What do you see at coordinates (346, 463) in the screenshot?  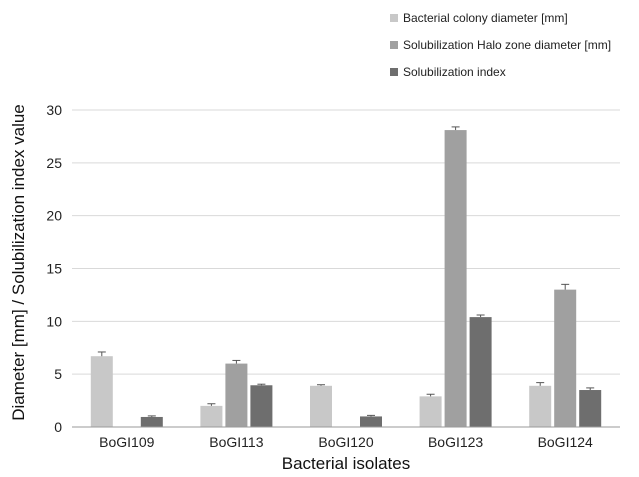 I see `x-axis-title: Bacterial isolates` at bounding box center [346, 463].